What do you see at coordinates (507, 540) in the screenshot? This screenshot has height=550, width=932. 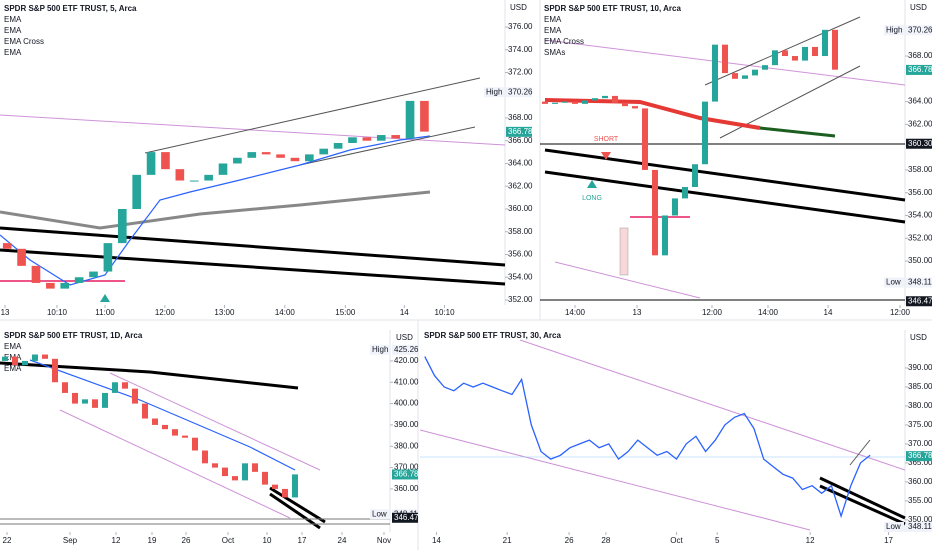 I see `x-tick-label: 21` at bounding box center [507, 540].